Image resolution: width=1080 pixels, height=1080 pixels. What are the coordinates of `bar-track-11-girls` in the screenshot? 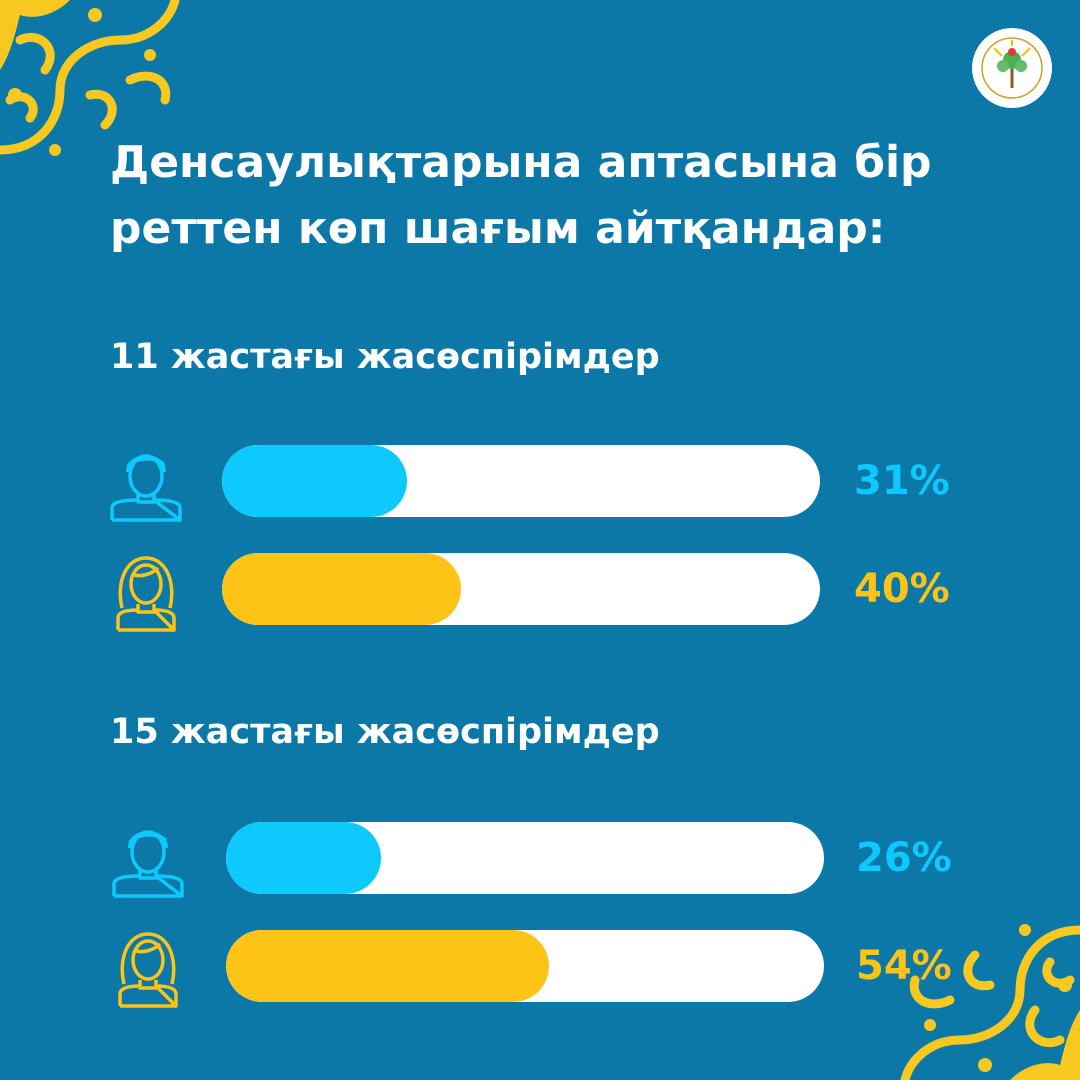 It's located at (521, 589).